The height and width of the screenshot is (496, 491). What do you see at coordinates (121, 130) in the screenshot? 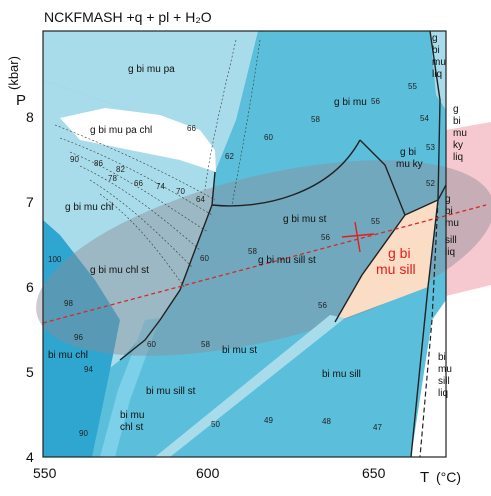
I see `field-label: g bi mu pa chl` at bounding box center [121, 130].